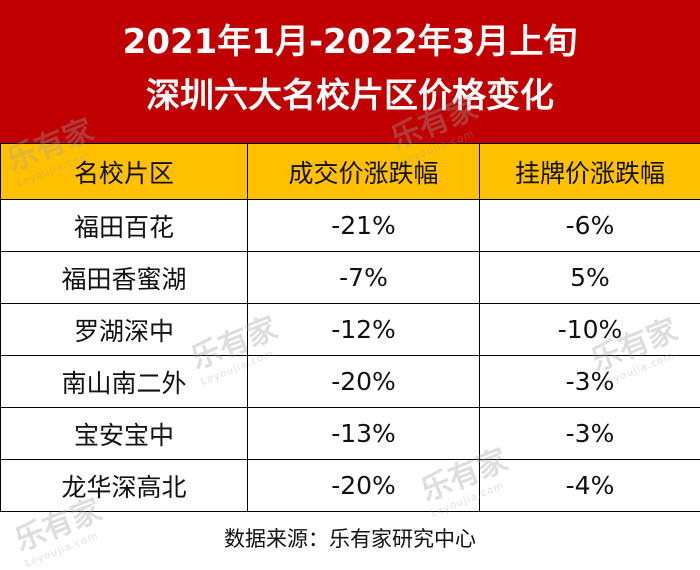 The width and height of the screenshot is (700, 570). What do you see at coordinates (350, 96) in the screenshot?
I see `title-line-2: 深圳六大名校片区价格变化` at bounding box center [350, 96].